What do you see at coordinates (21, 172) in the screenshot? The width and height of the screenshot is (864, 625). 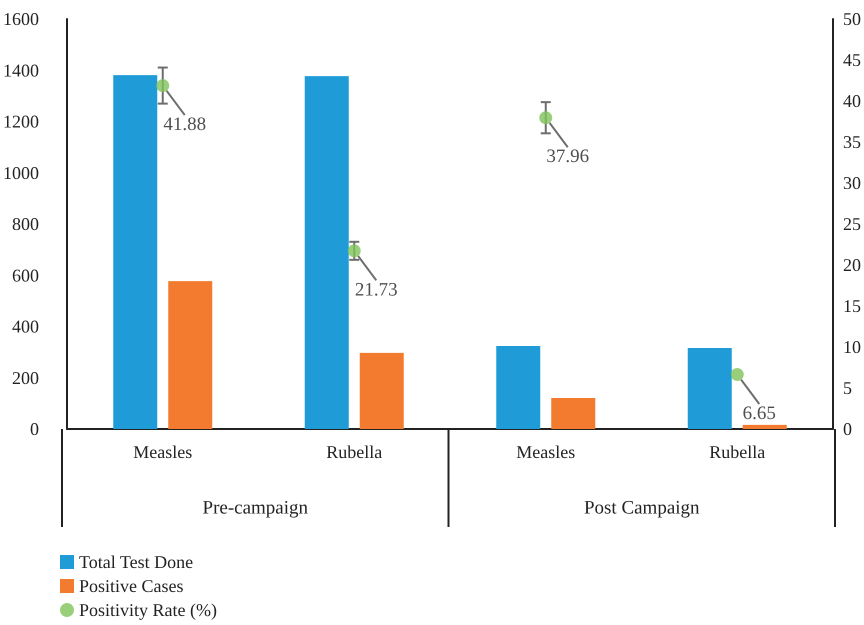 I see `y-tick-label: 1000` at bounding box center [21, 172].